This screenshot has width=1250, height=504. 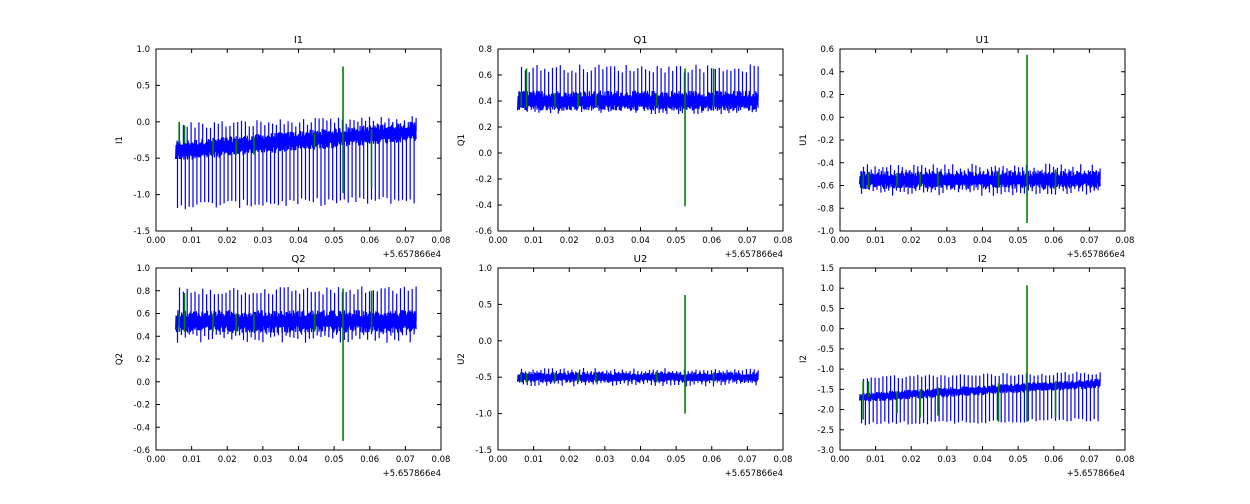 What do you see at coordinates (825, 164) in the screenshot?
I see `y-tick-label: -0.4` at bounding box center [825, 164].